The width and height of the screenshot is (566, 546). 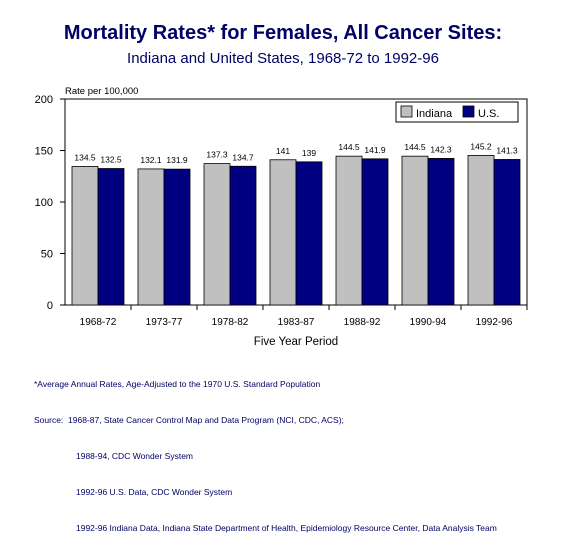 I want to click on x-tick-label: 1992-96, so click(x=494, y=322).